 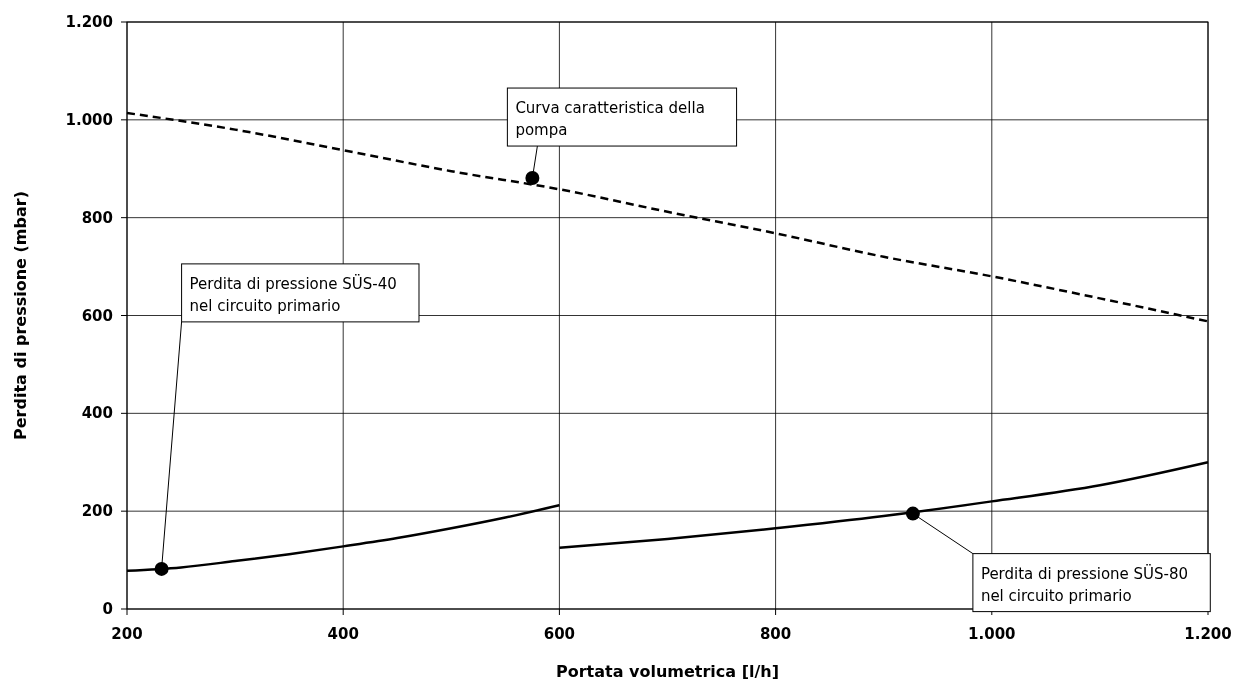 I want to click on y-tick-label: 1.200, so click(x=89, y=22).